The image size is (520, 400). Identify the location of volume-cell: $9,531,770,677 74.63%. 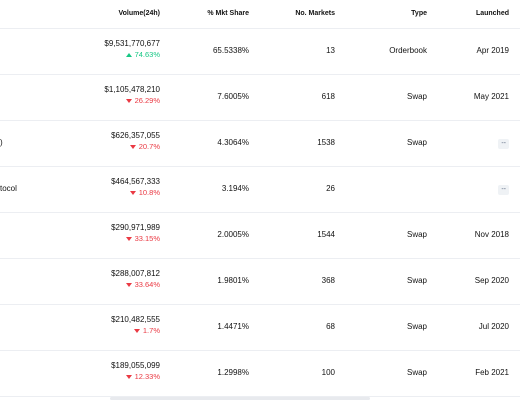
(132, 49).